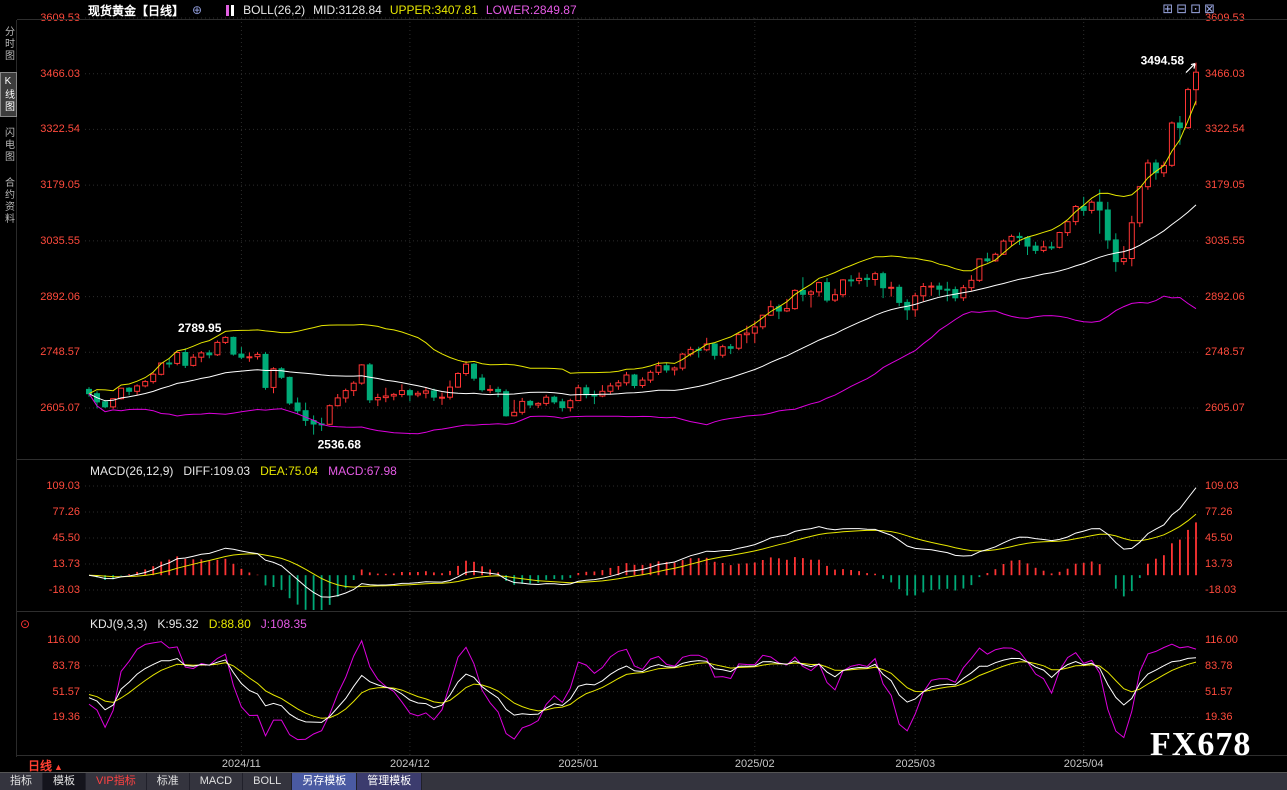 Image resolution: width=1287 pixels, height=790 pixels. What do you see at coordinates (241, 764) in the screenshot?
I see `x-axis-month-label: 2024/11` at bounding box center [241, 764].